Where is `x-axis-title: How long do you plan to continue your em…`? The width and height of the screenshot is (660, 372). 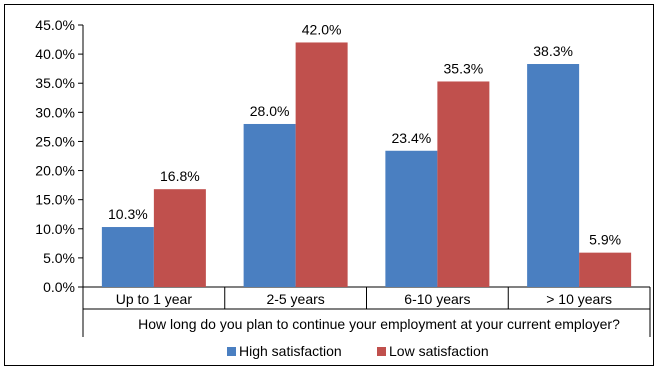 x-axis-title: How long do you plan to continue your em… is located at coordinates (379, 324).